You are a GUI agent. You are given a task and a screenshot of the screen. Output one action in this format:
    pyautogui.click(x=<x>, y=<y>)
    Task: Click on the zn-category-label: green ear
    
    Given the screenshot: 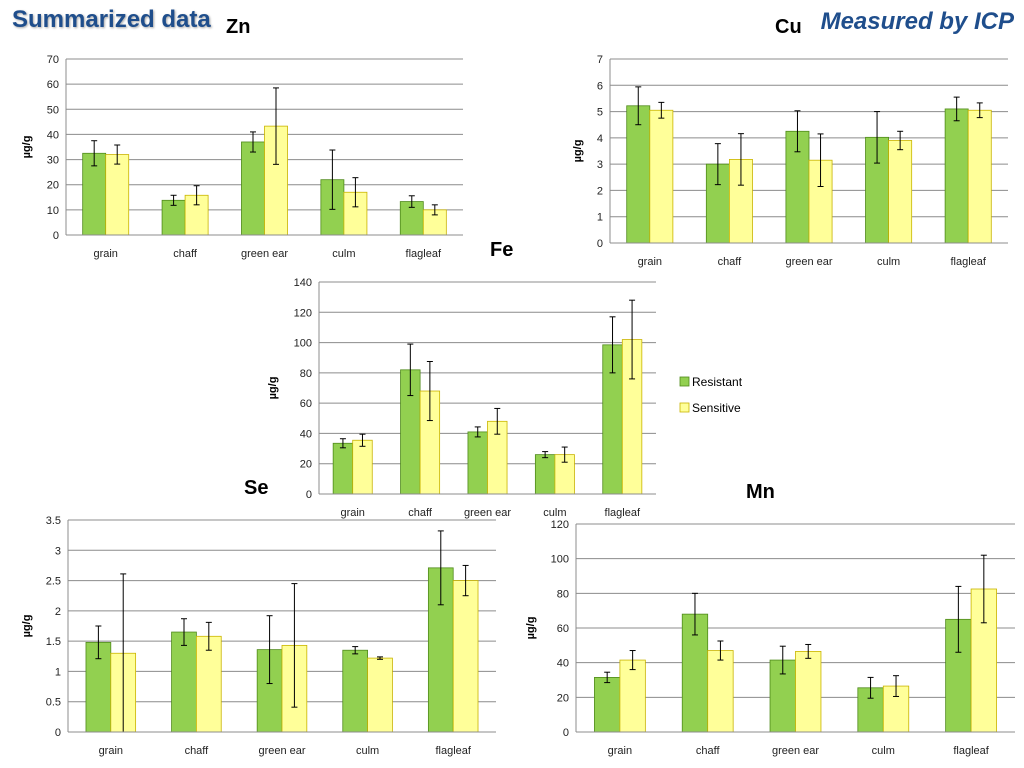 What is the action you would take?
    pyautogui.click(x=264, y=254)
    